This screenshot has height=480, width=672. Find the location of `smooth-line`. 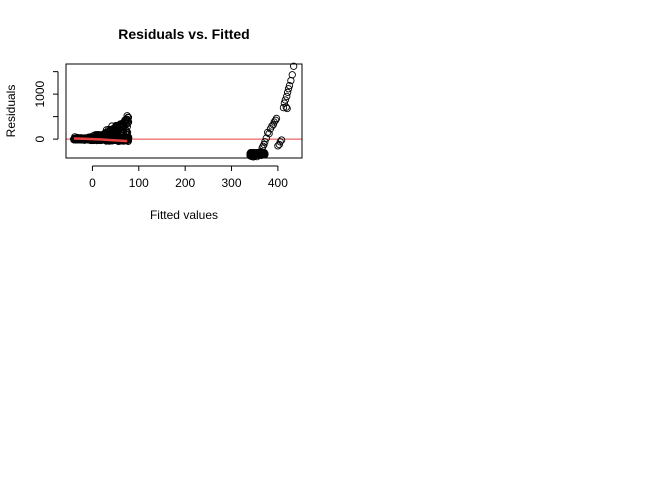

smooth-line is located at coordinates (100, 140).